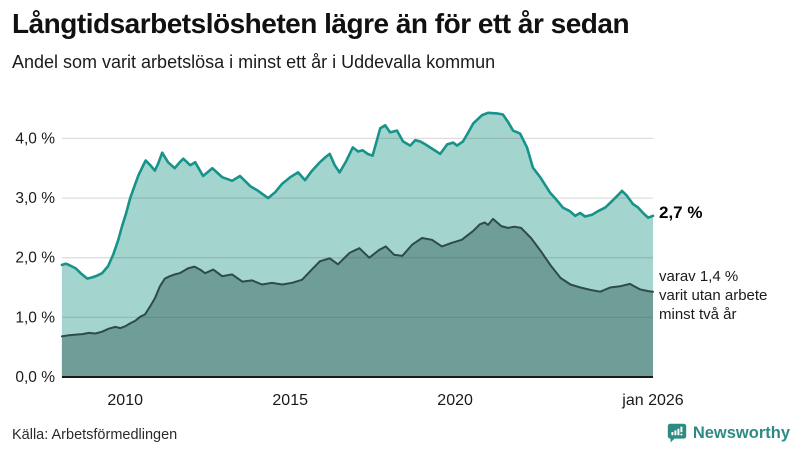 This screenshot has height=455, width=800. Describe the element at coordinates (35, 317) in the screenshot. I see `y-tick-label: 1,0 %` at that location.